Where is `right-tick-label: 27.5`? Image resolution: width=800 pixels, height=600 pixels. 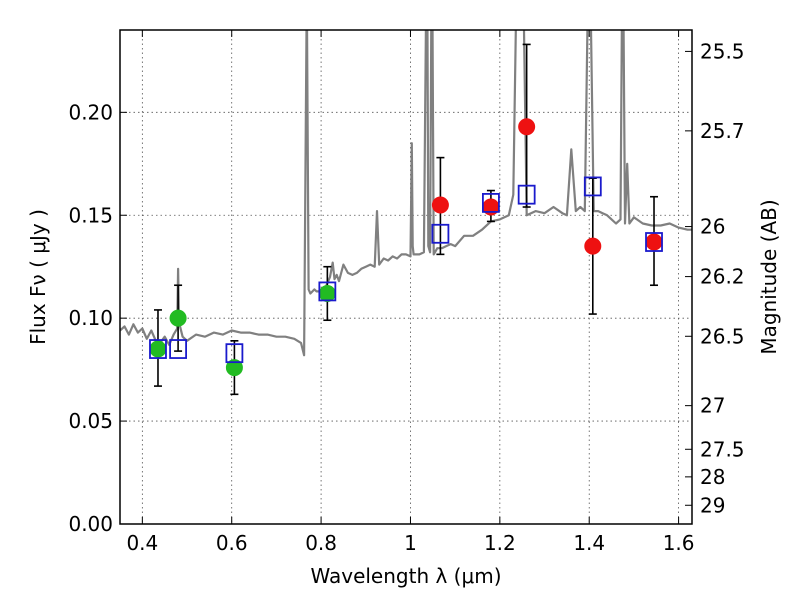
right-tick-label: 27.5 is located at coordinates (722, 449).